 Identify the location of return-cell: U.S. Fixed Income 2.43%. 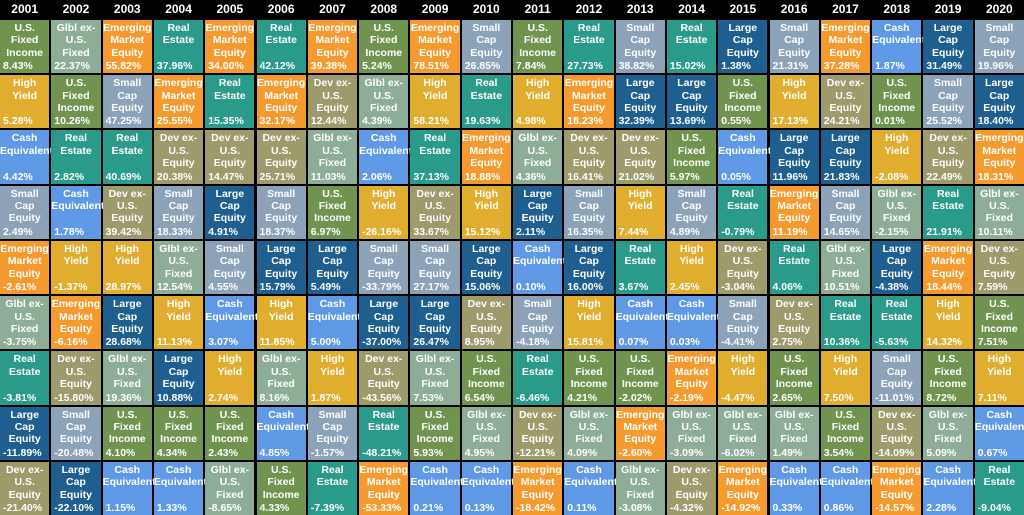
(230, 433).